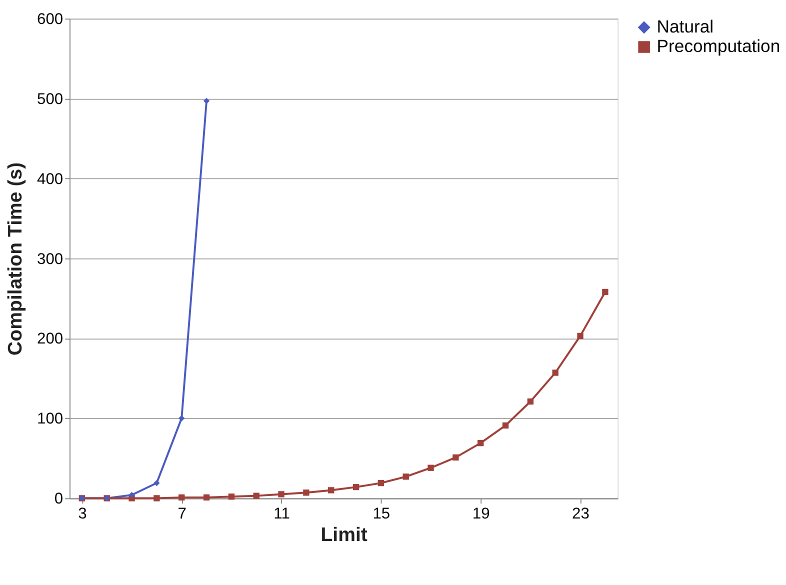 The image size is (786, 585). What do you see at coordinates (50, 19) in the screenshot?
I see `y-tick-label: 600` at bounding box center [50, 19].